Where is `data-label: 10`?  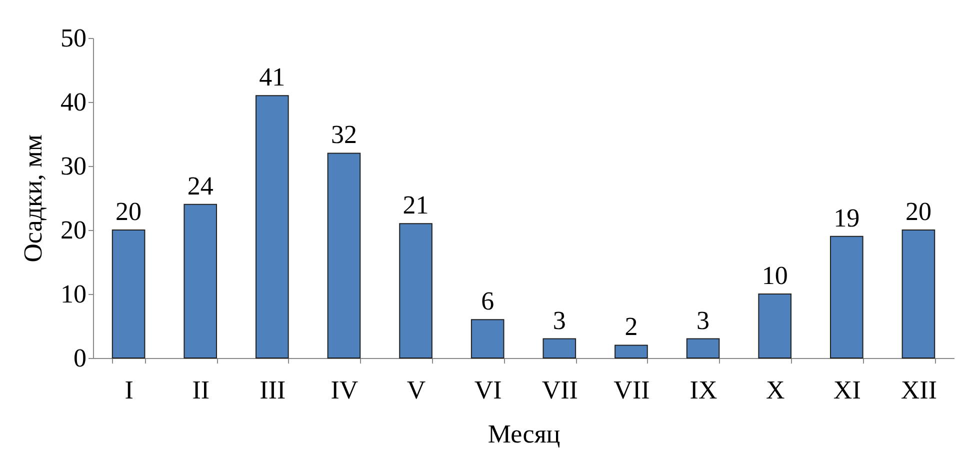
data-label: 10 is located at coordinates (775, 275).